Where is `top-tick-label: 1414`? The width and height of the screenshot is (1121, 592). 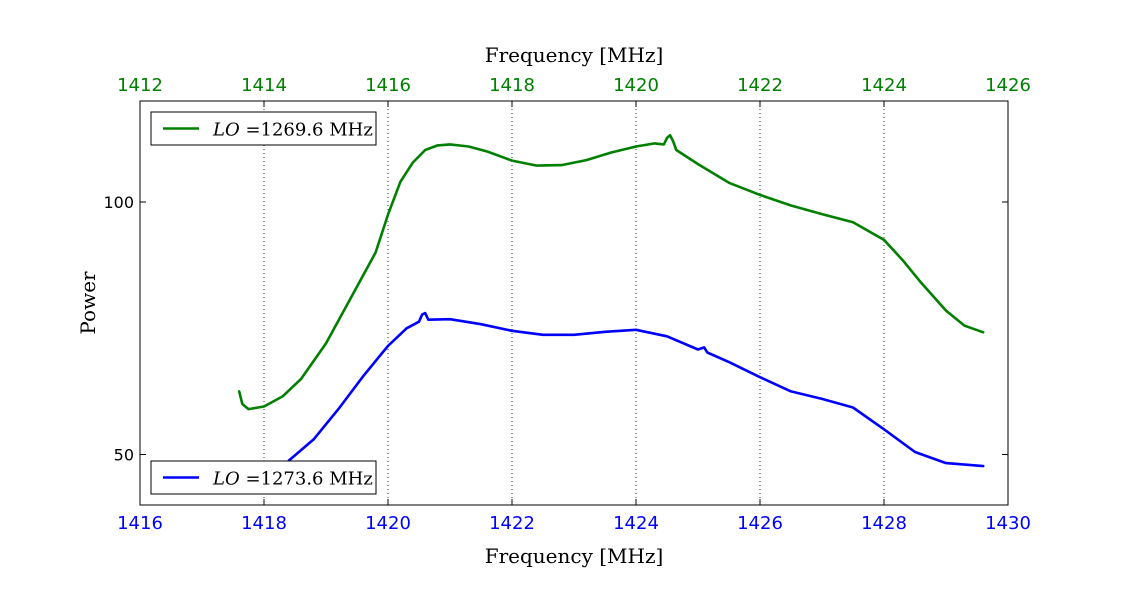
top-tick-label: 1414 is located at coordinates (264, 85).